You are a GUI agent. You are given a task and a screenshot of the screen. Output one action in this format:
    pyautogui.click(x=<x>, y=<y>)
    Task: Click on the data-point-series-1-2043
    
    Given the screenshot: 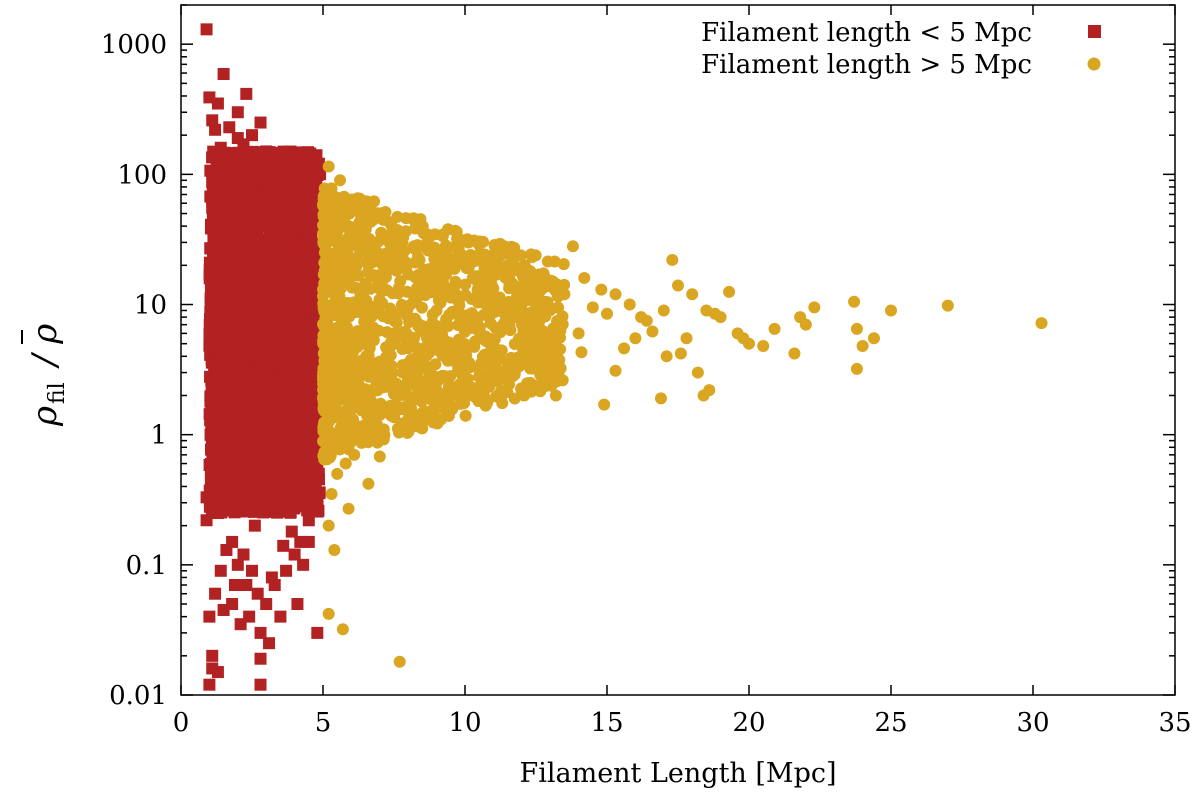 What is the action you would take?
    pyautogui.click(x=265, y=332)
    